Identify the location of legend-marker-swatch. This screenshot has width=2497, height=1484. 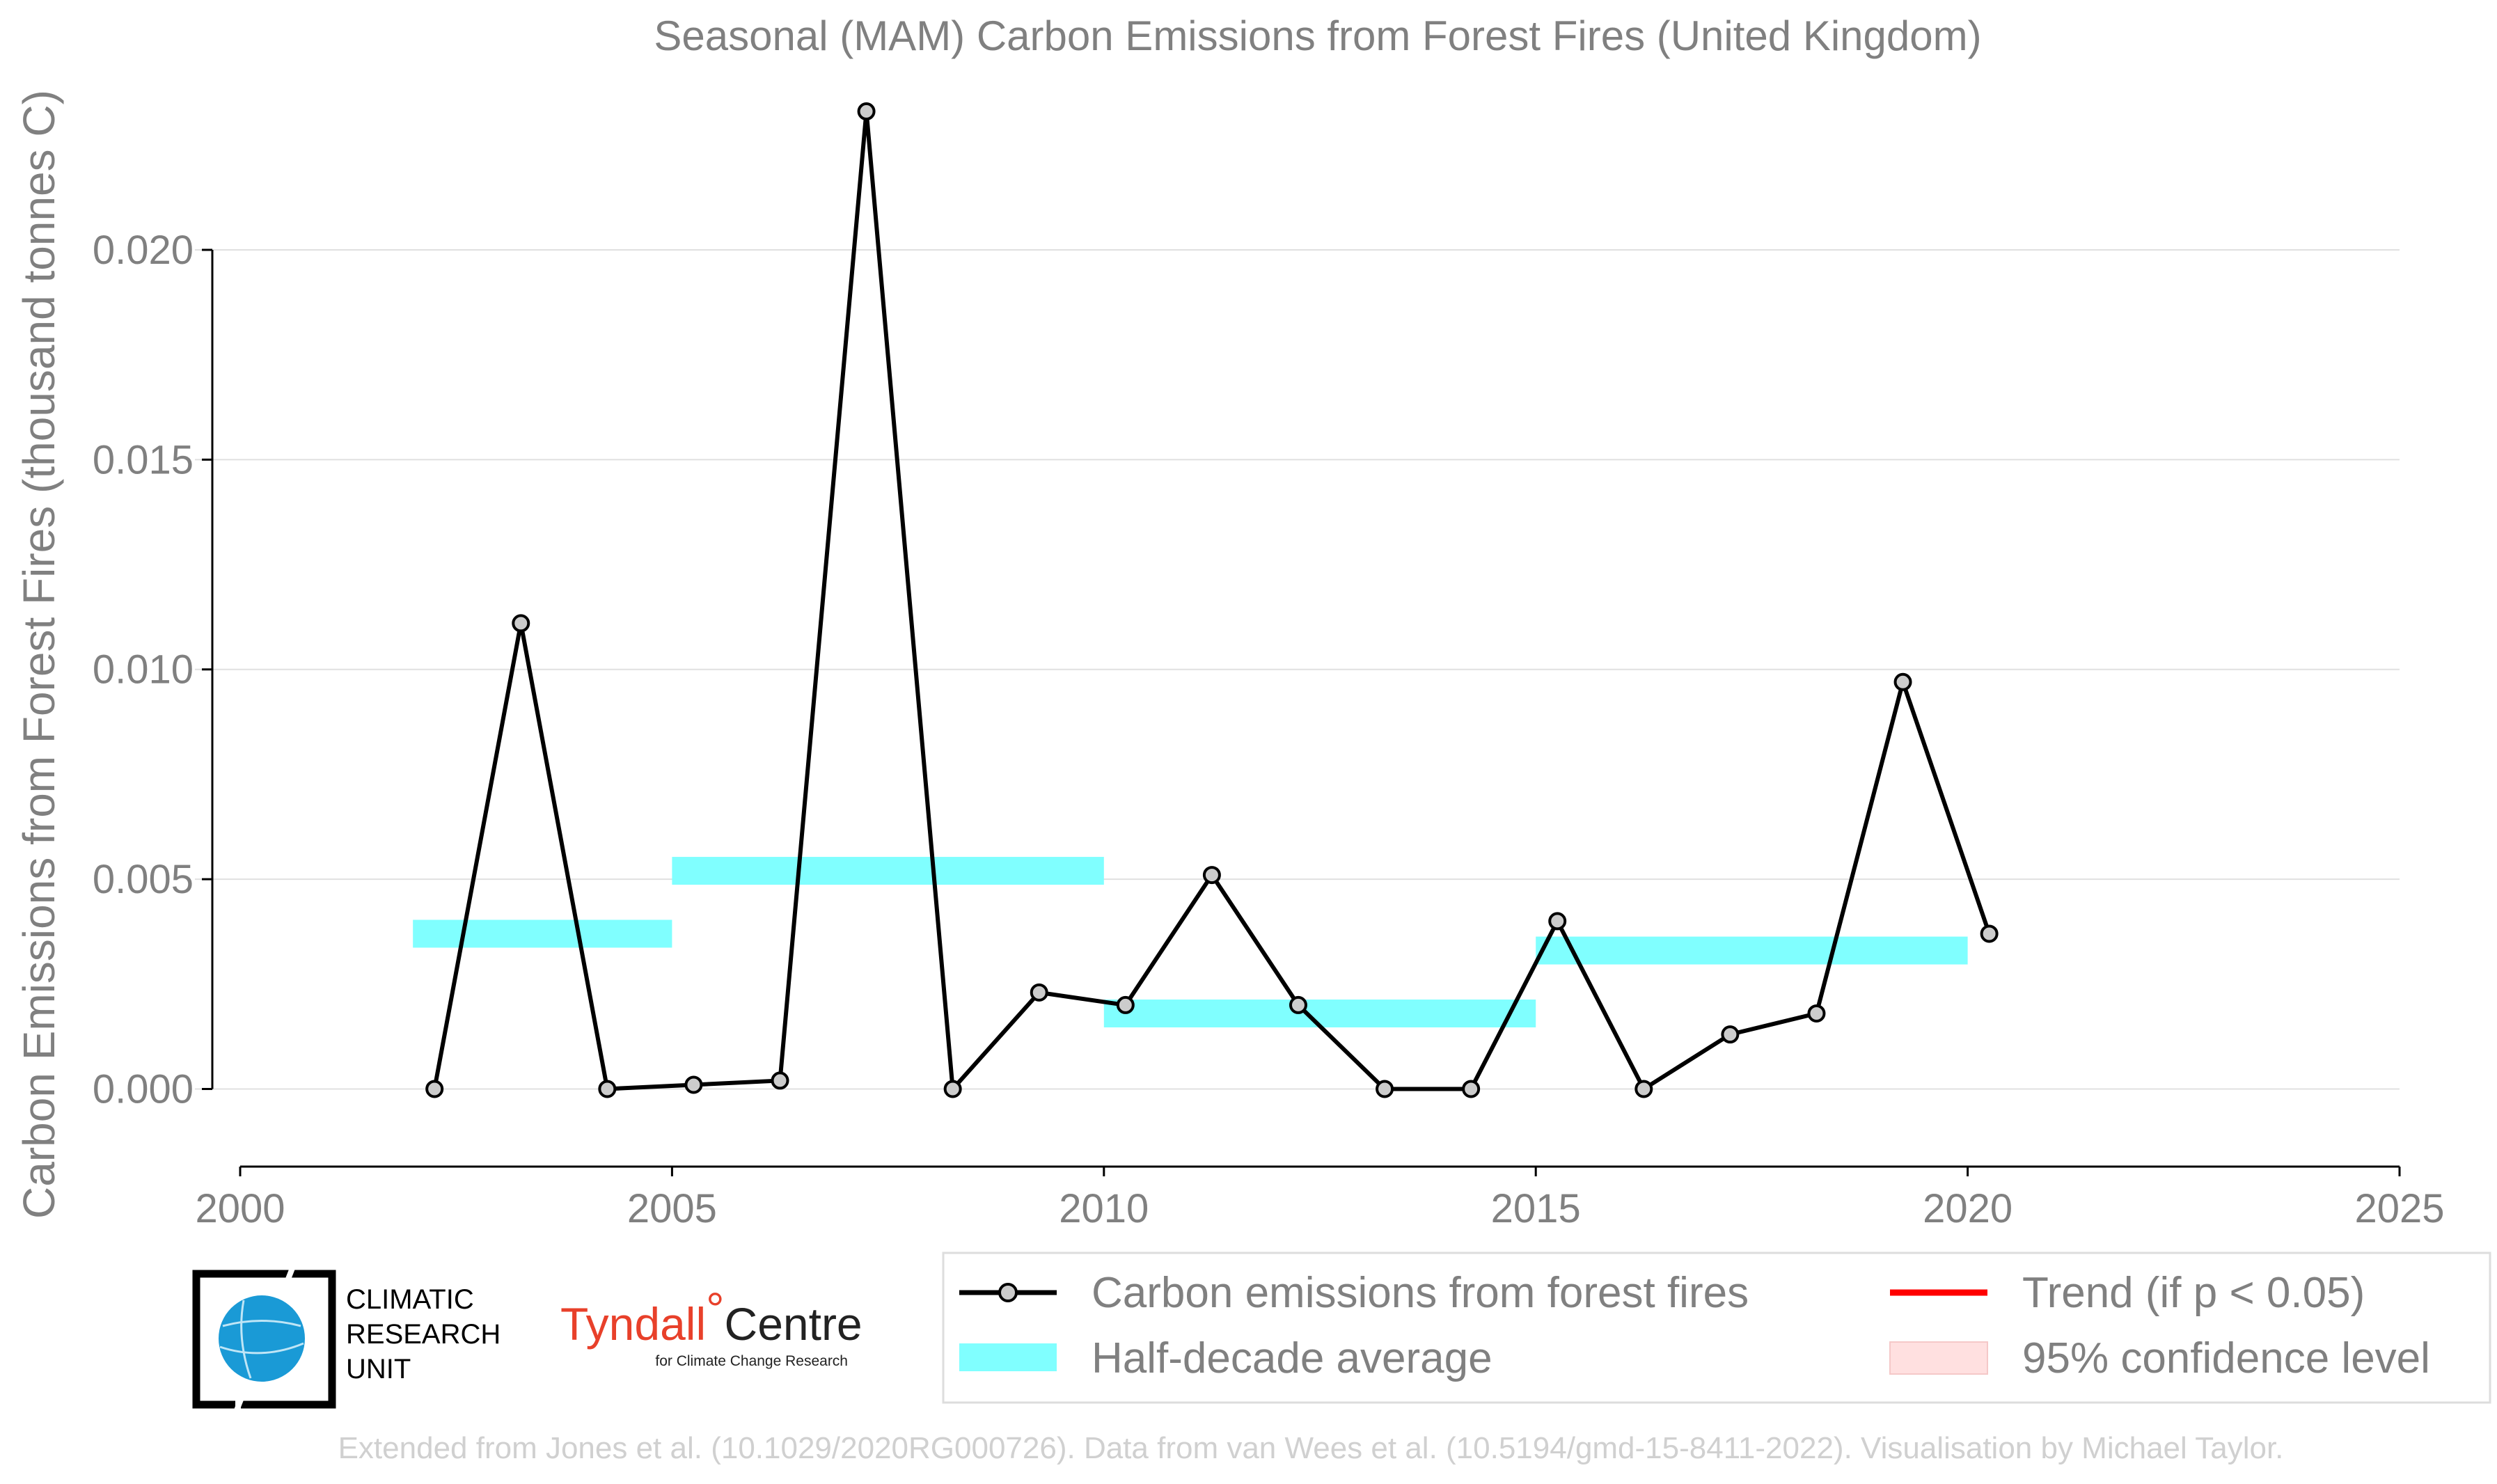
(1008, 1292).